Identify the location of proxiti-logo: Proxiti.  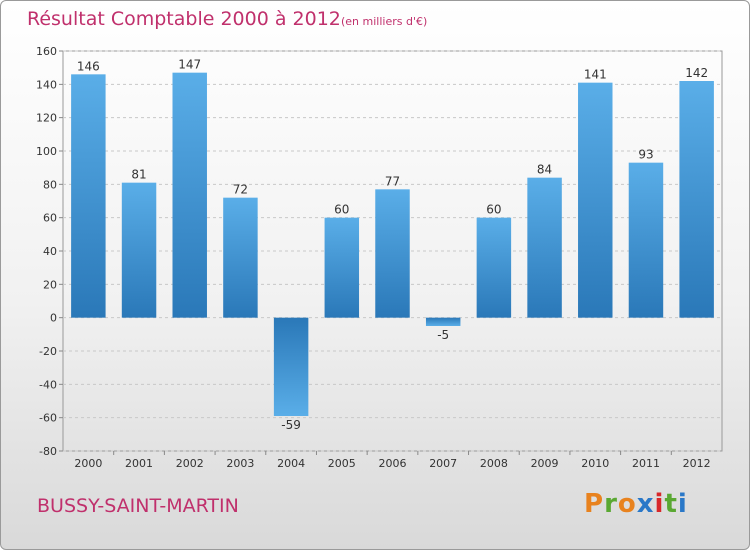
(636, 504).